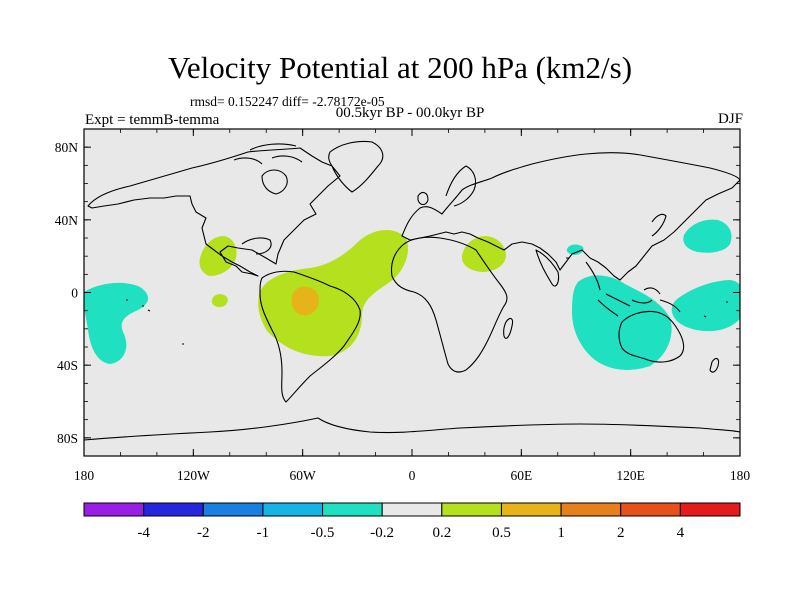 This screenshot has width=800, height=600. I want to click on colorbar-label: -4, so click(143, 533).